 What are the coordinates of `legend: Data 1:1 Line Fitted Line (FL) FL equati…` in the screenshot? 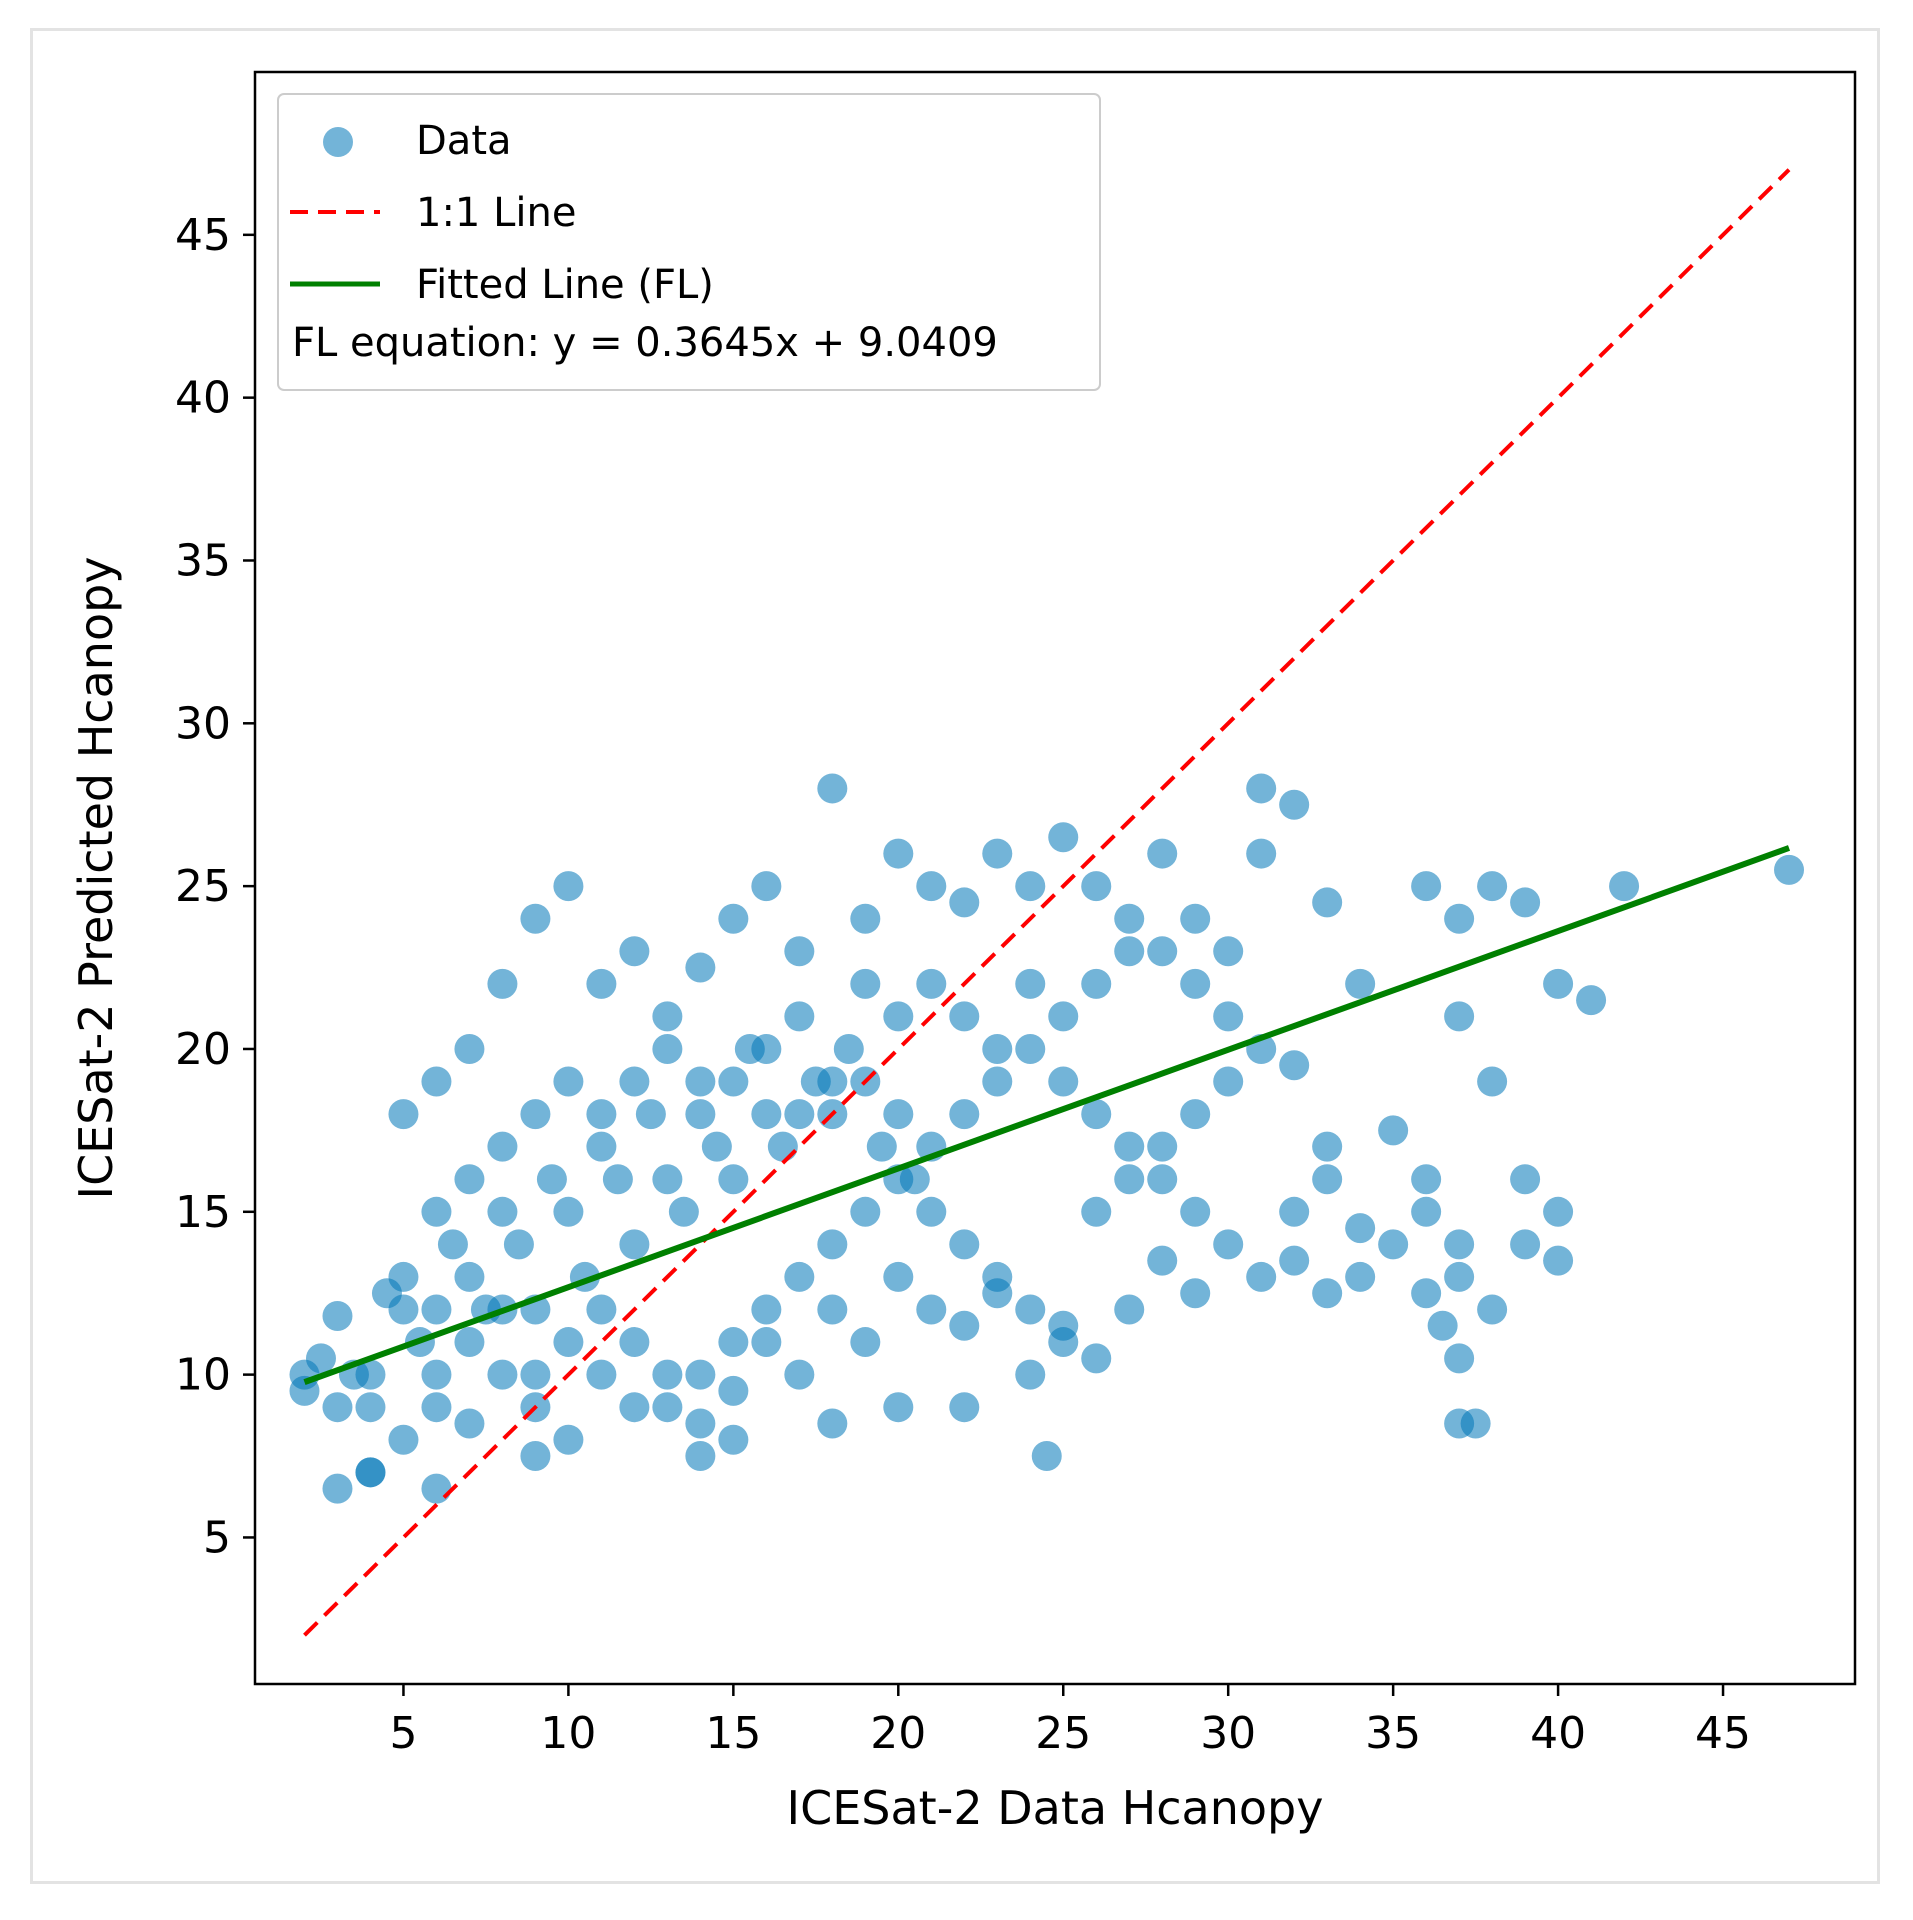 It's located at (689, 242).